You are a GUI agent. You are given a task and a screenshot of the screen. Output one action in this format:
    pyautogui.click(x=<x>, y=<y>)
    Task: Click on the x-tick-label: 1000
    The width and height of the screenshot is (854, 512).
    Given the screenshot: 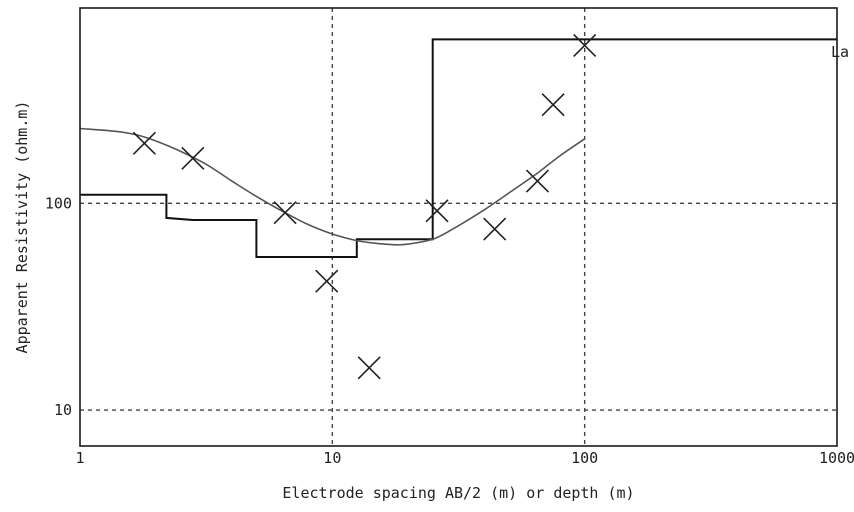 What is the action you would take?
    pyautogui.click(x=836, y=458)
    